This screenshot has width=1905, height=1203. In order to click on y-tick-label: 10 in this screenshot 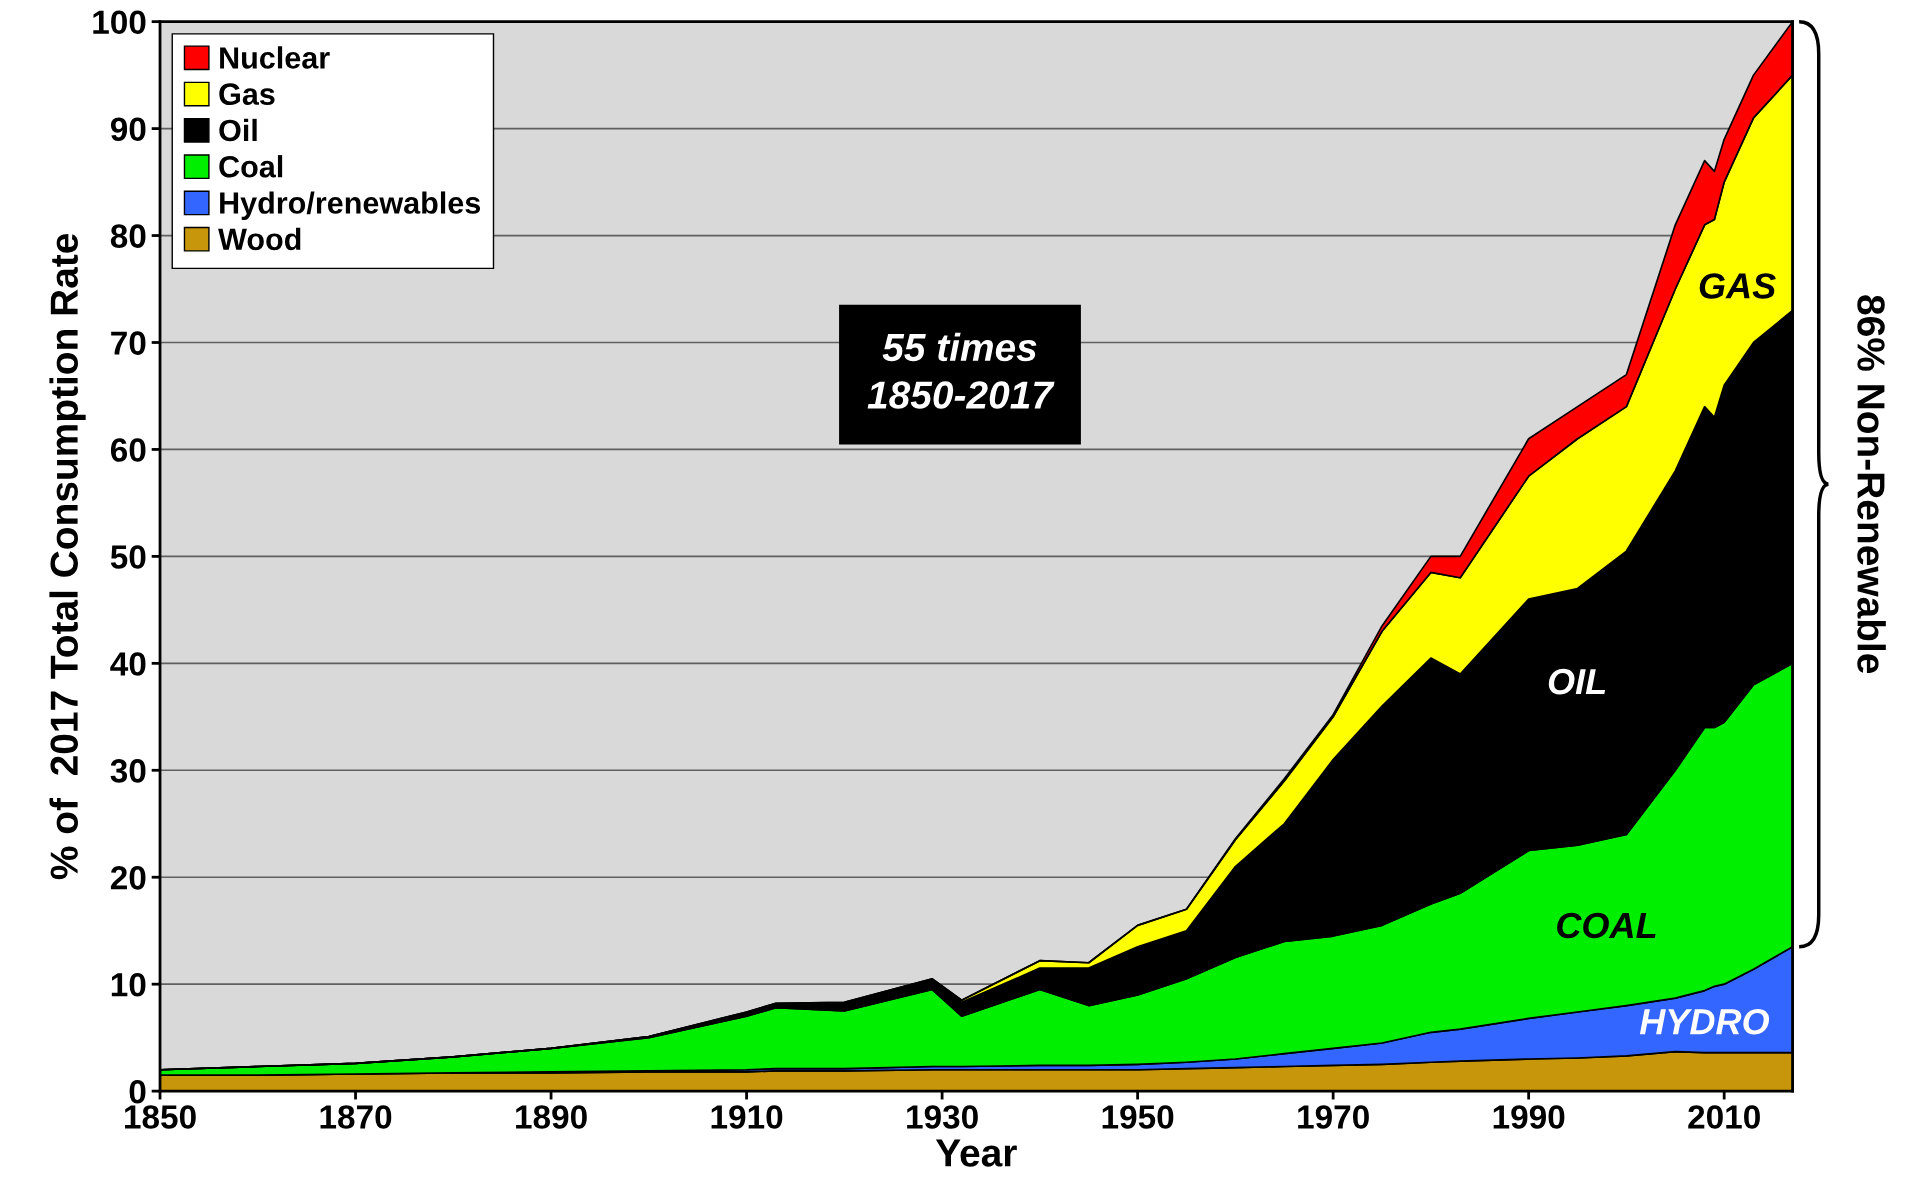, I will do `click(128, 984)`.